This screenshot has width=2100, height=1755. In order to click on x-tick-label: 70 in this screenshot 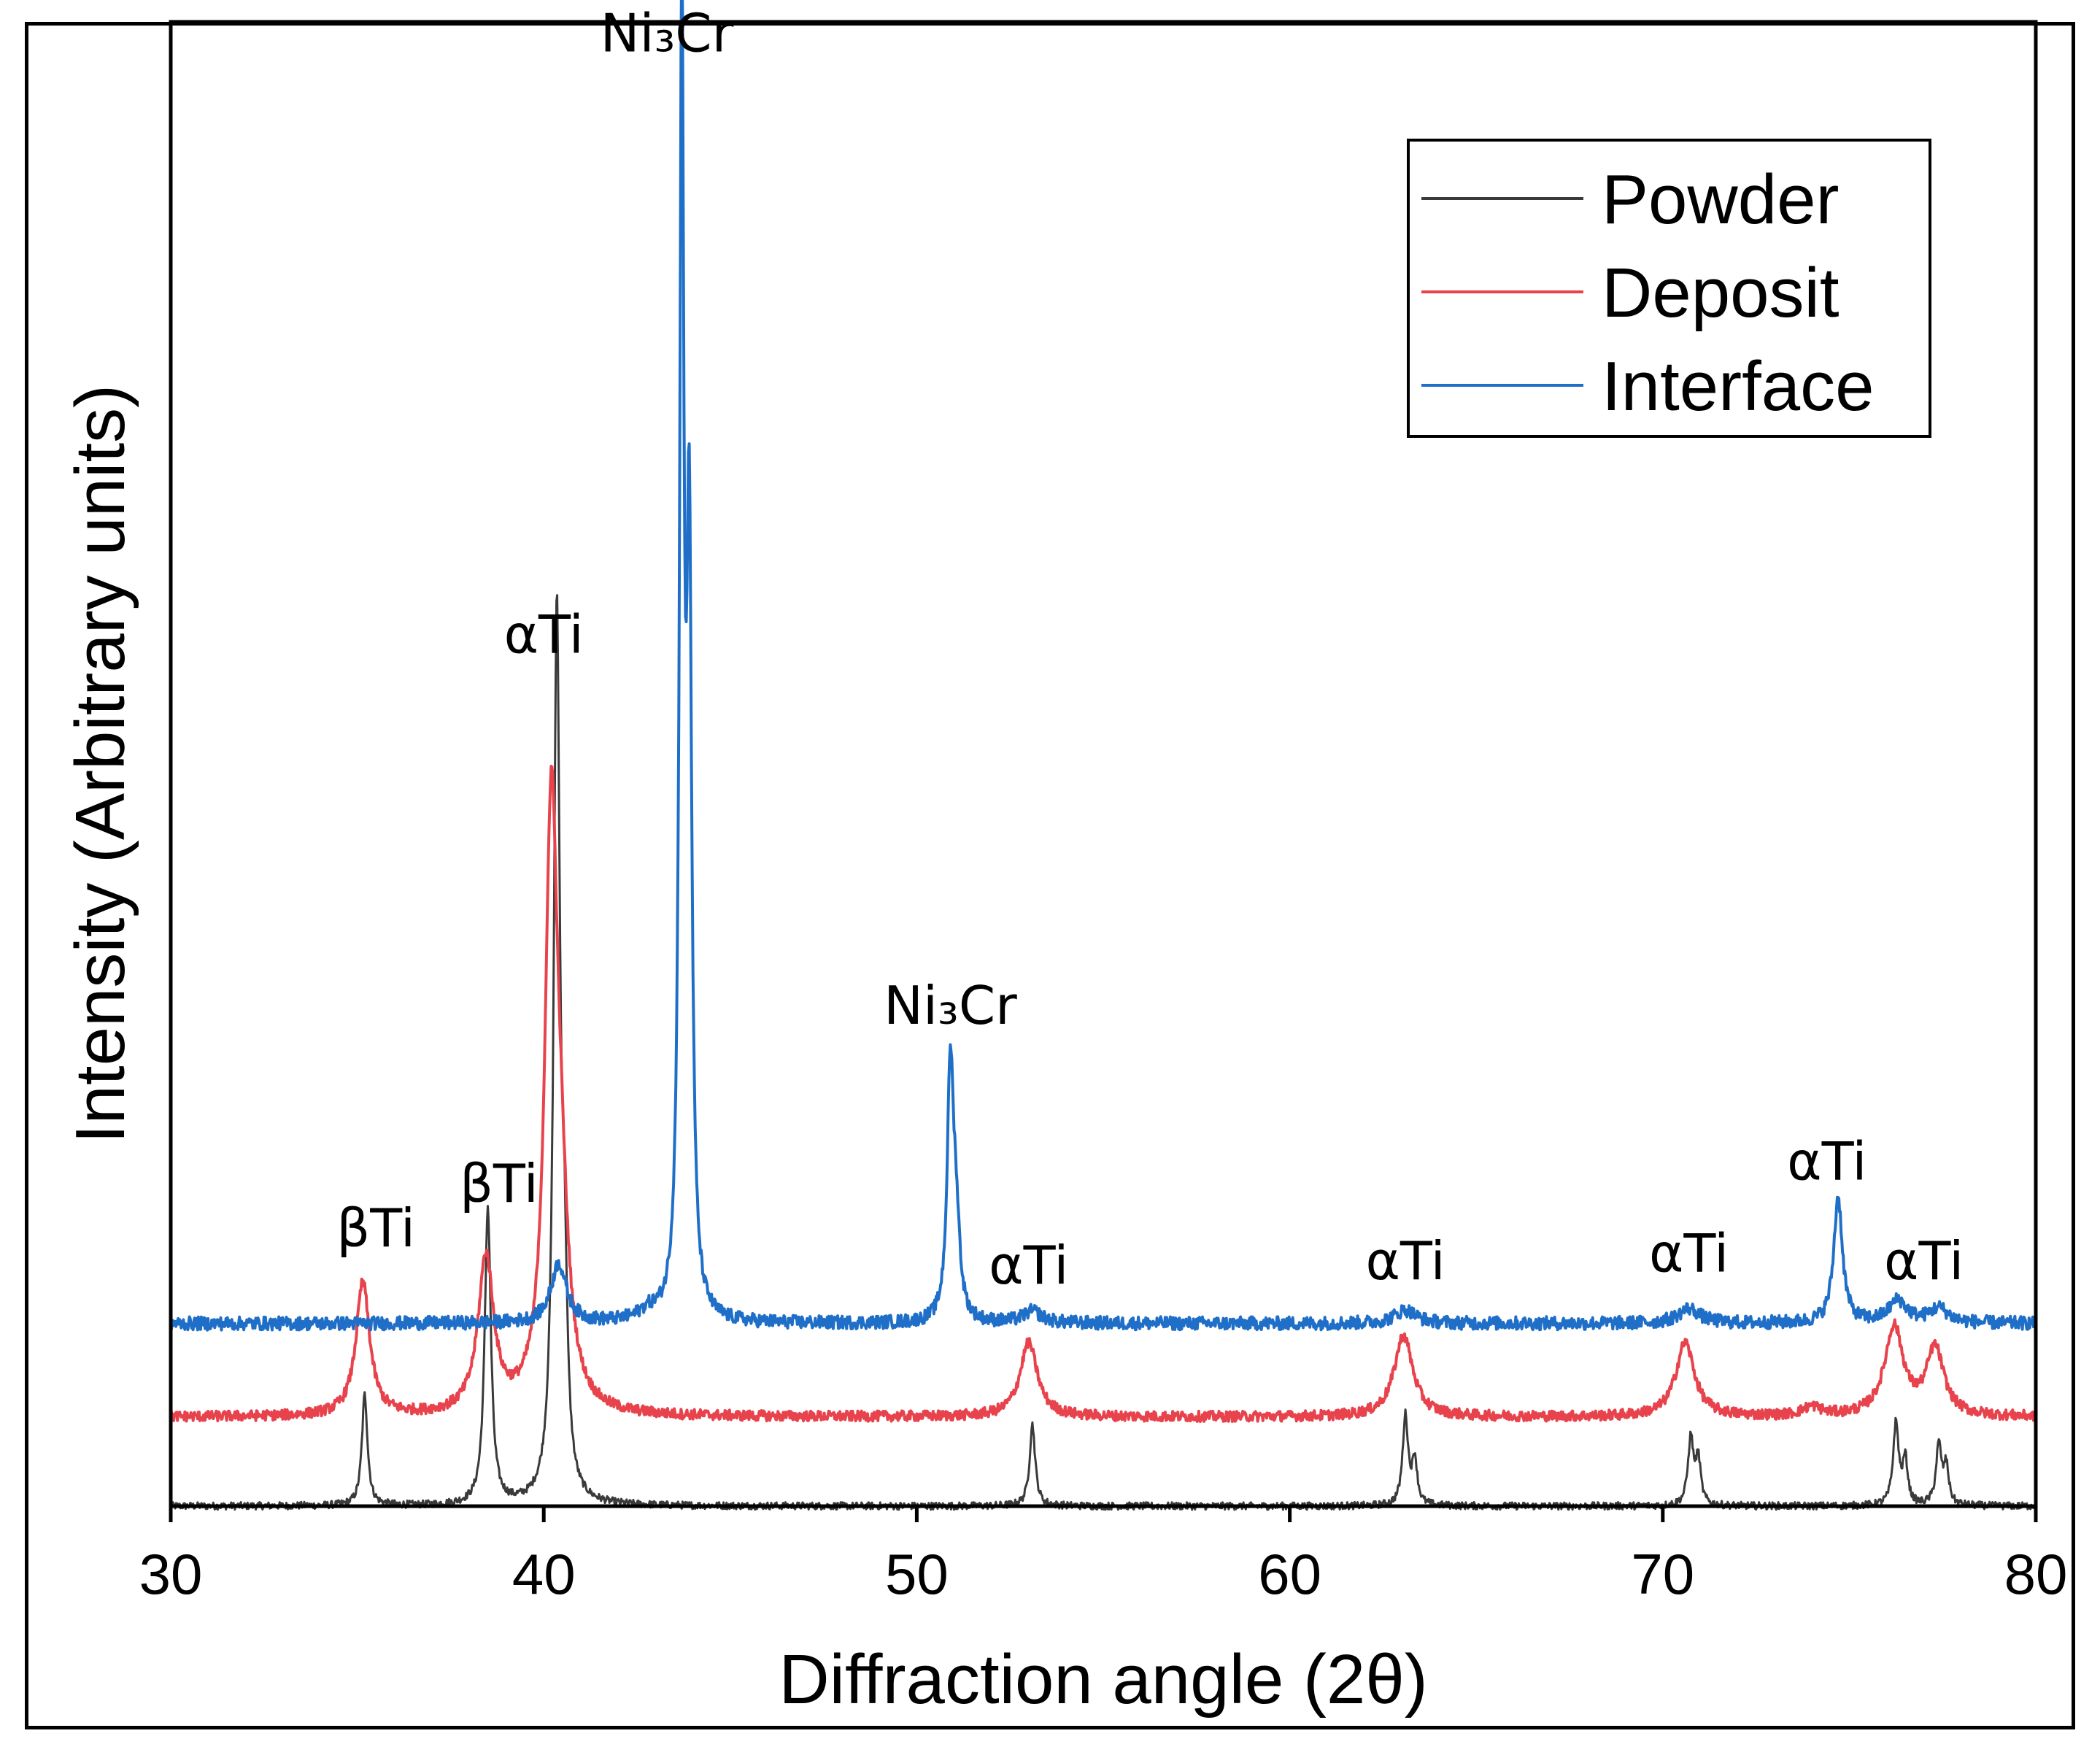, I will do `click(1662, 1574)`.